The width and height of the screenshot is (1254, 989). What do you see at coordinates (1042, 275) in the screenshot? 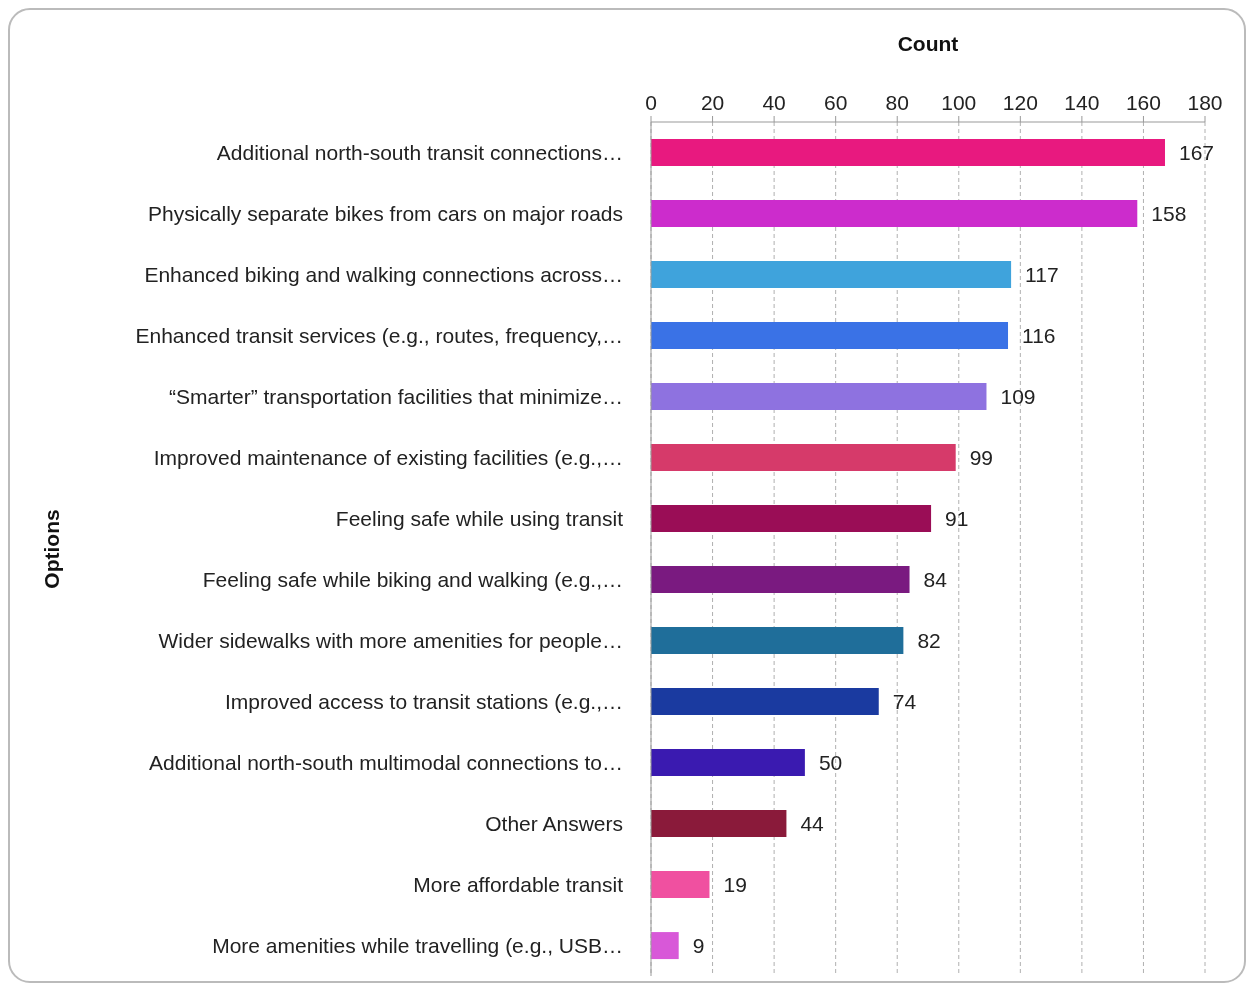
I see `data-label: 117` at bounding box center [1042, 275].